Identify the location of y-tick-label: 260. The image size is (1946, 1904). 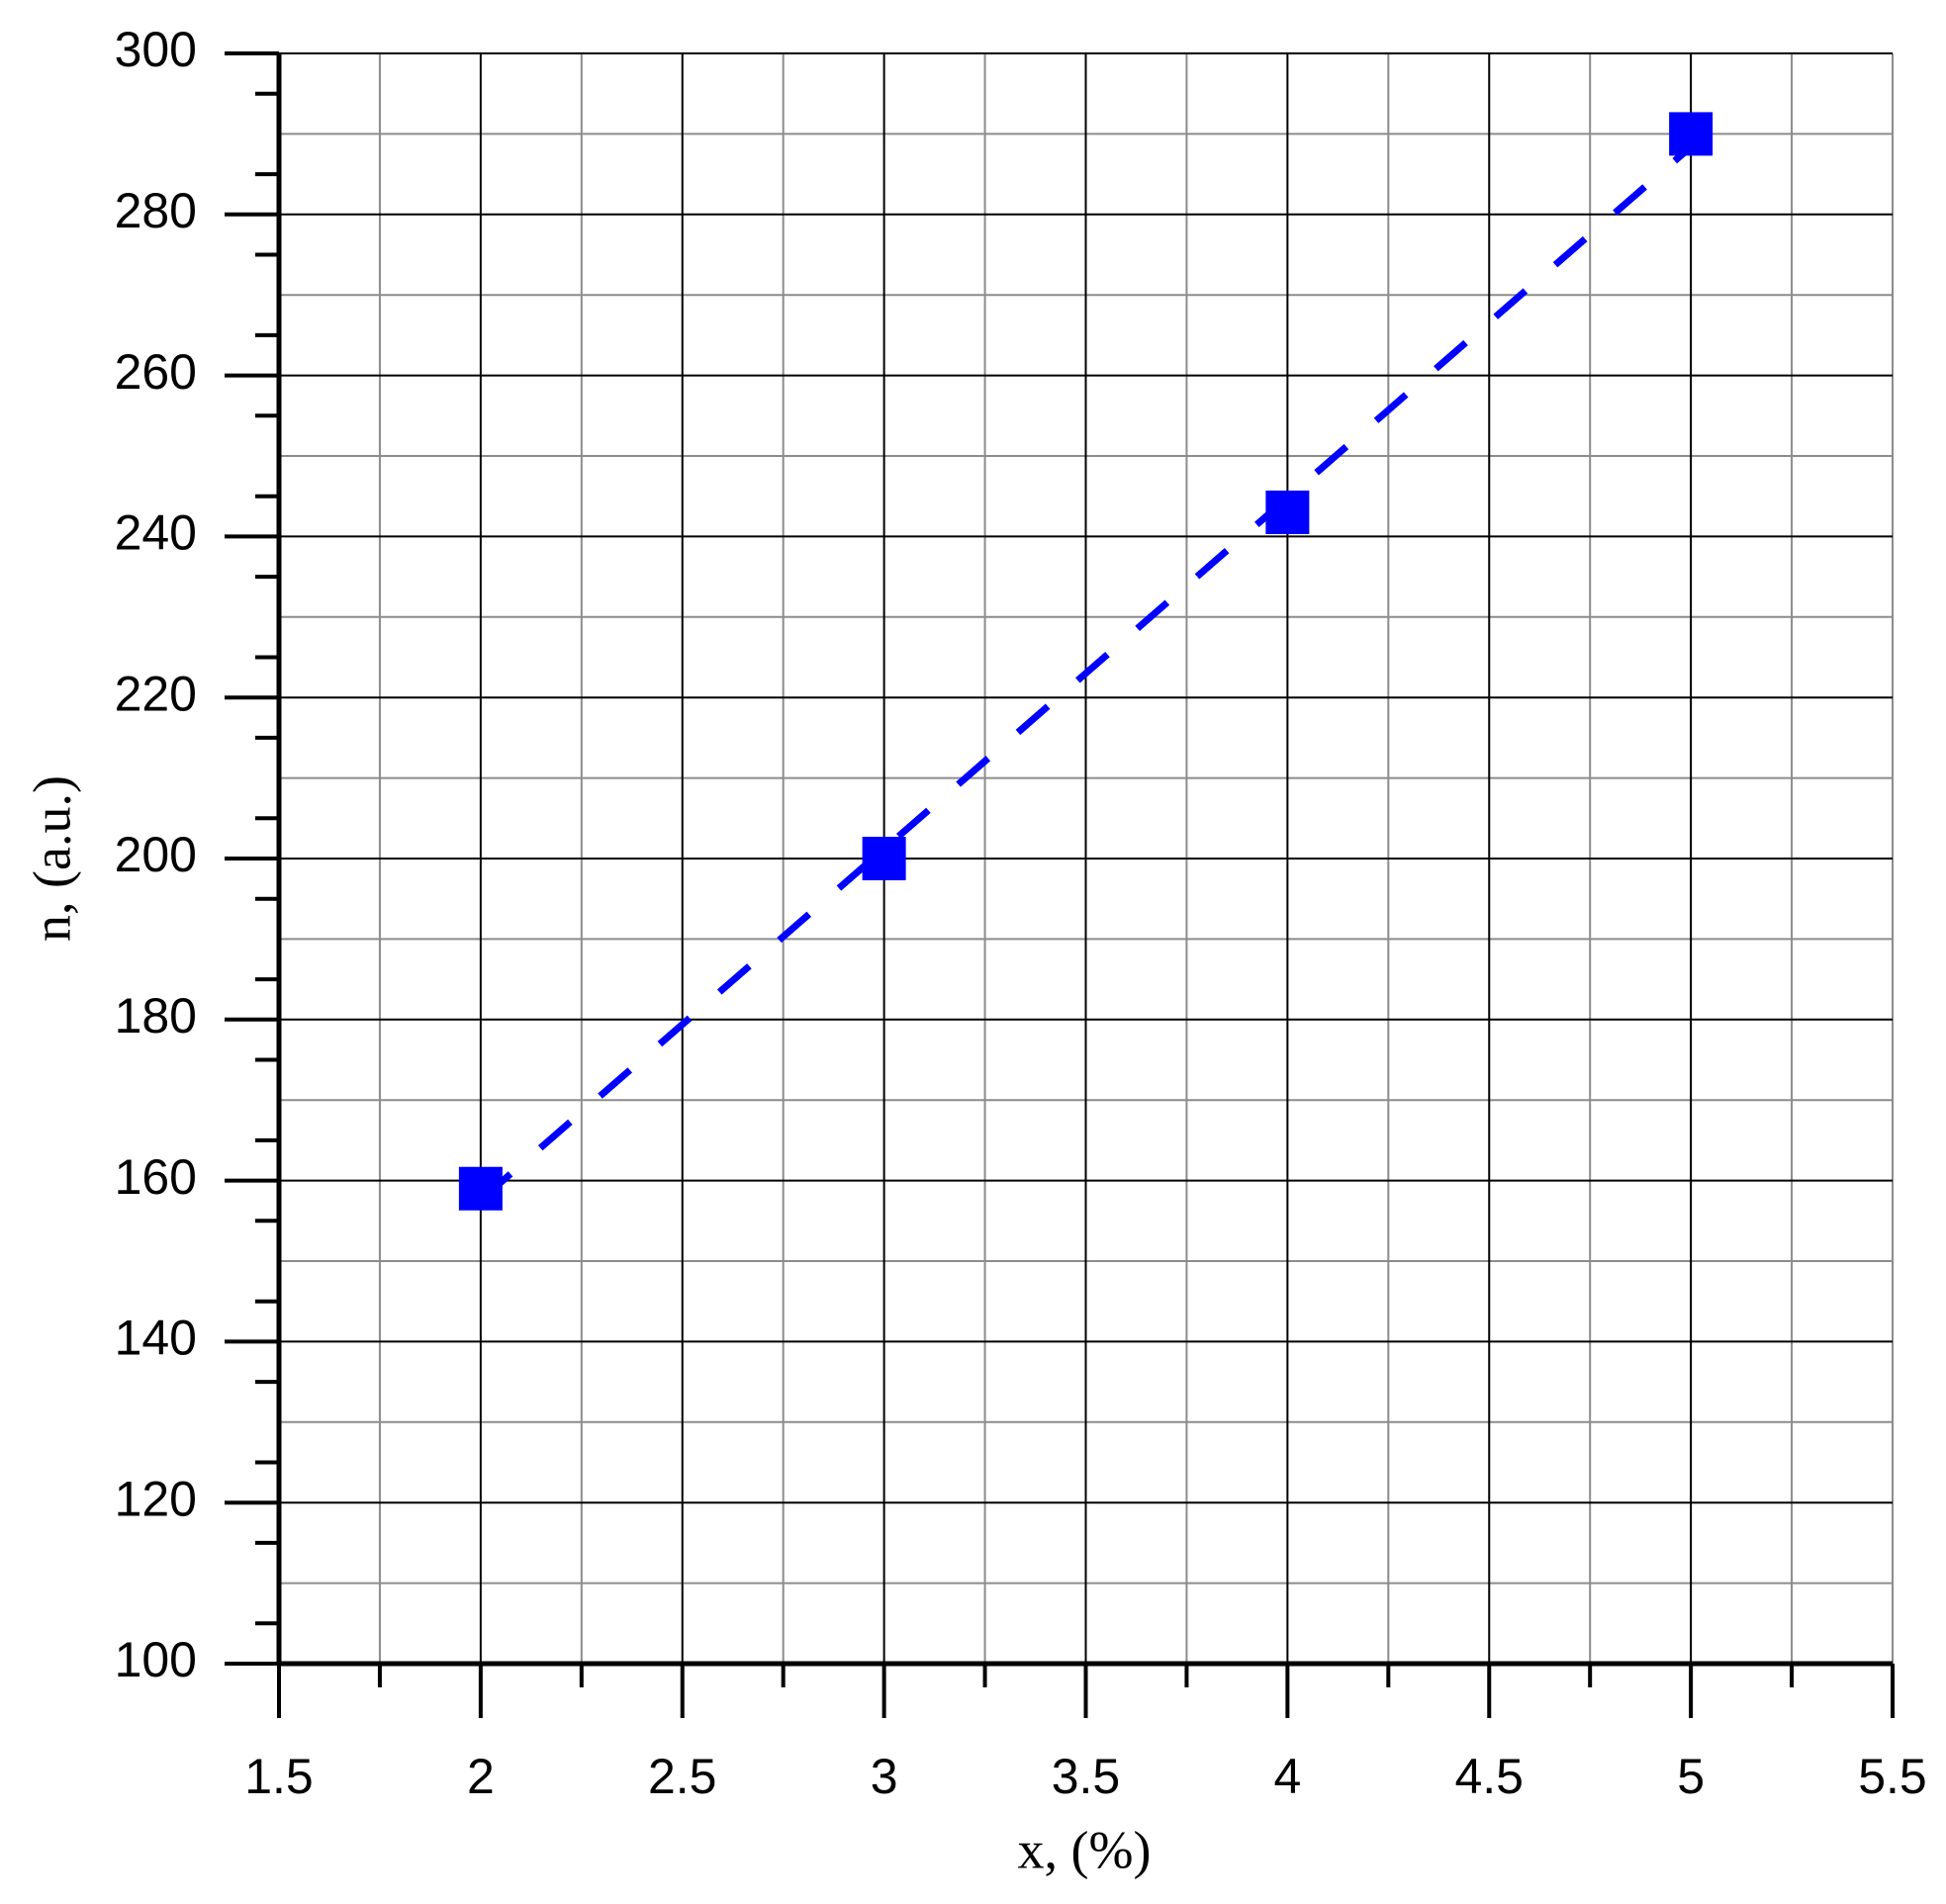
(156, 372).